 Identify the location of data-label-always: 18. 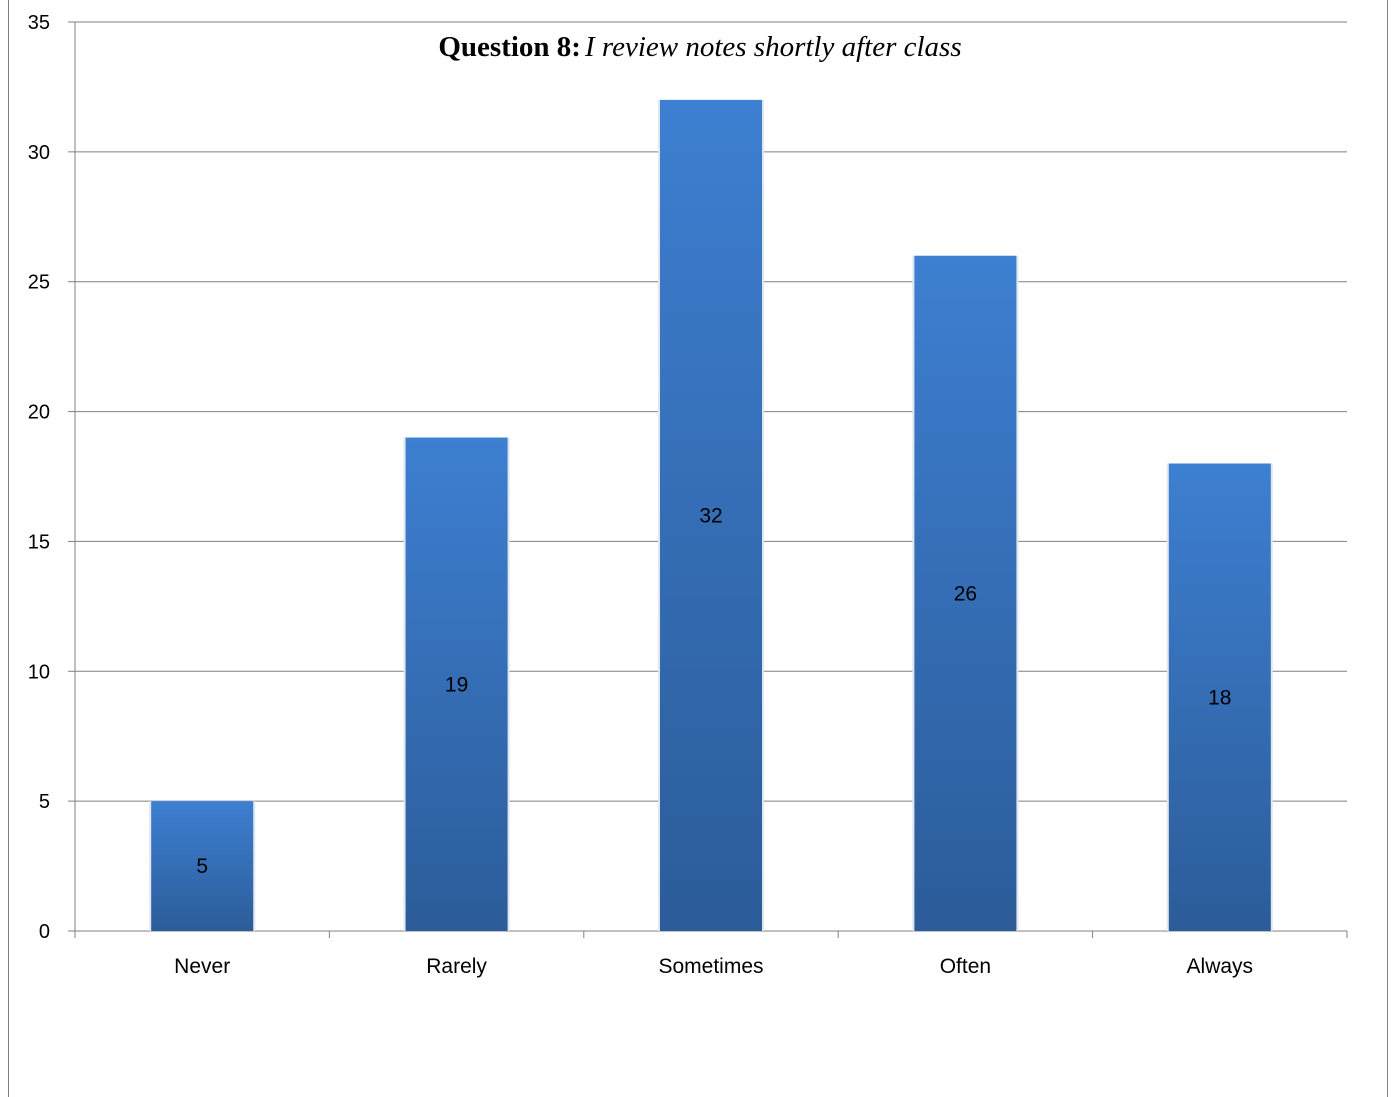
(1219, 697).